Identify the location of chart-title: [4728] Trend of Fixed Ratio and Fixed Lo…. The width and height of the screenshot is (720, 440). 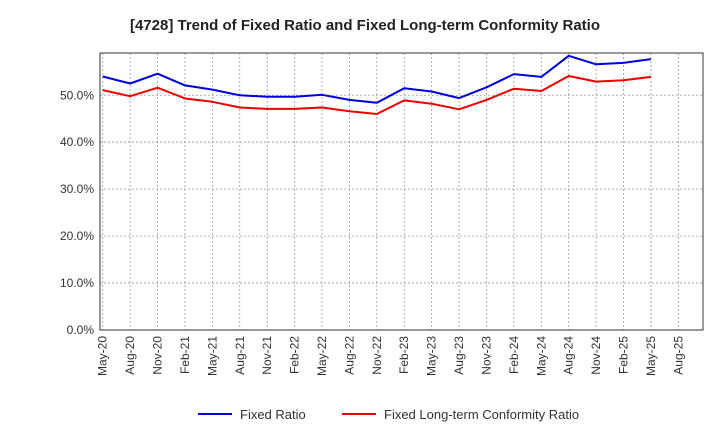
(365, 25).